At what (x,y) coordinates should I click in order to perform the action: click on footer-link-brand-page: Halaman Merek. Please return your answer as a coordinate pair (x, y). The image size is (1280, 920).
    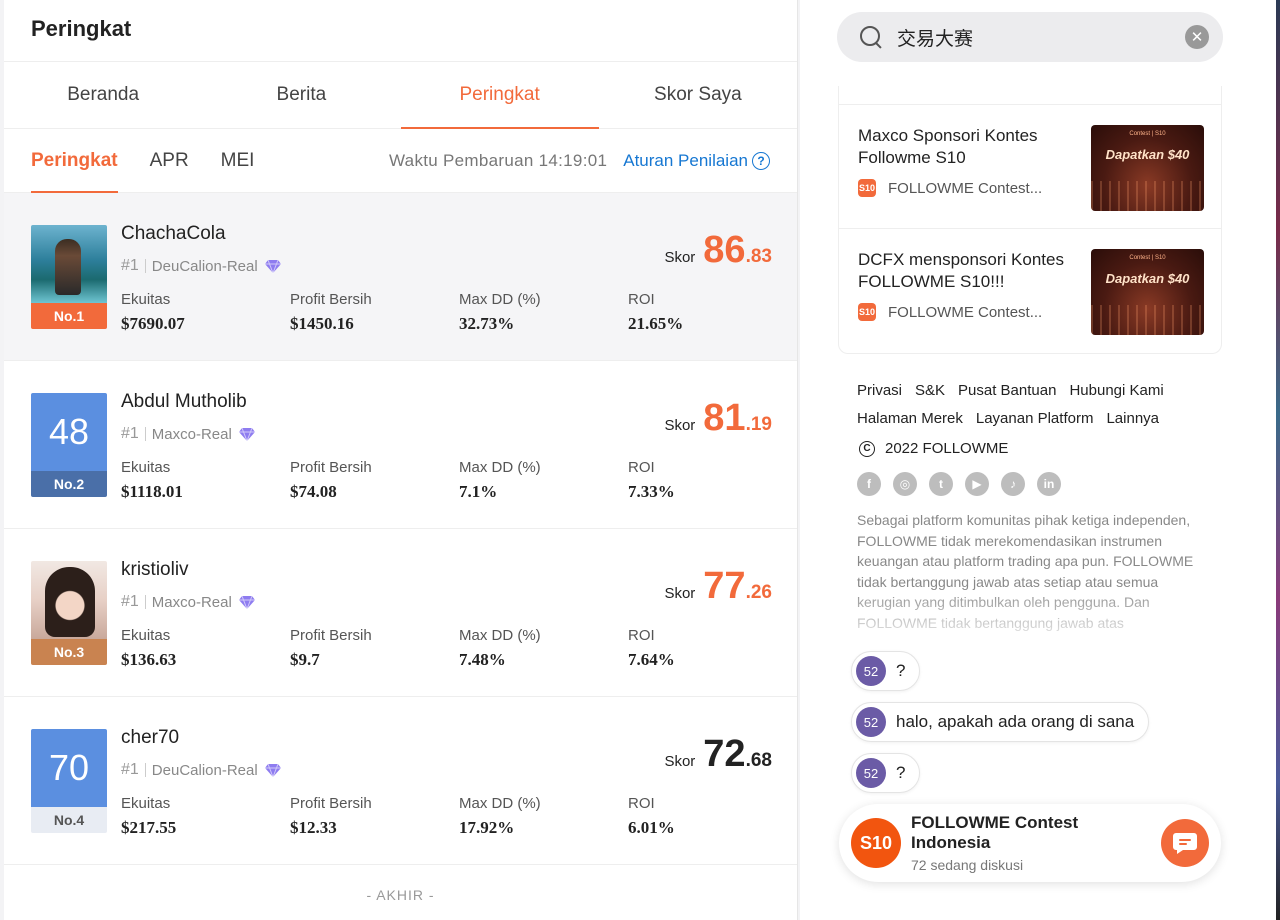
    Looking at the image, I should click on (910, 418).